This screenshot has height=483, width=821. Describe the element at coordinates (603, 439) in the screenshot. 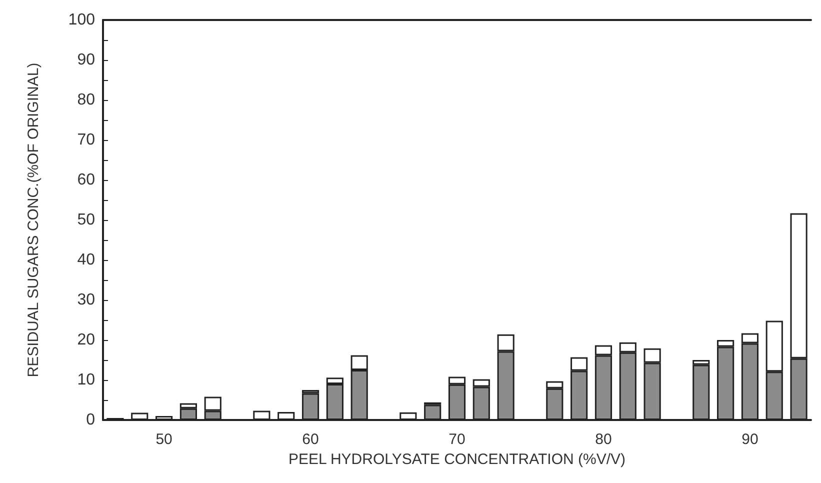

I see `x-tick-label: 80` at that location.